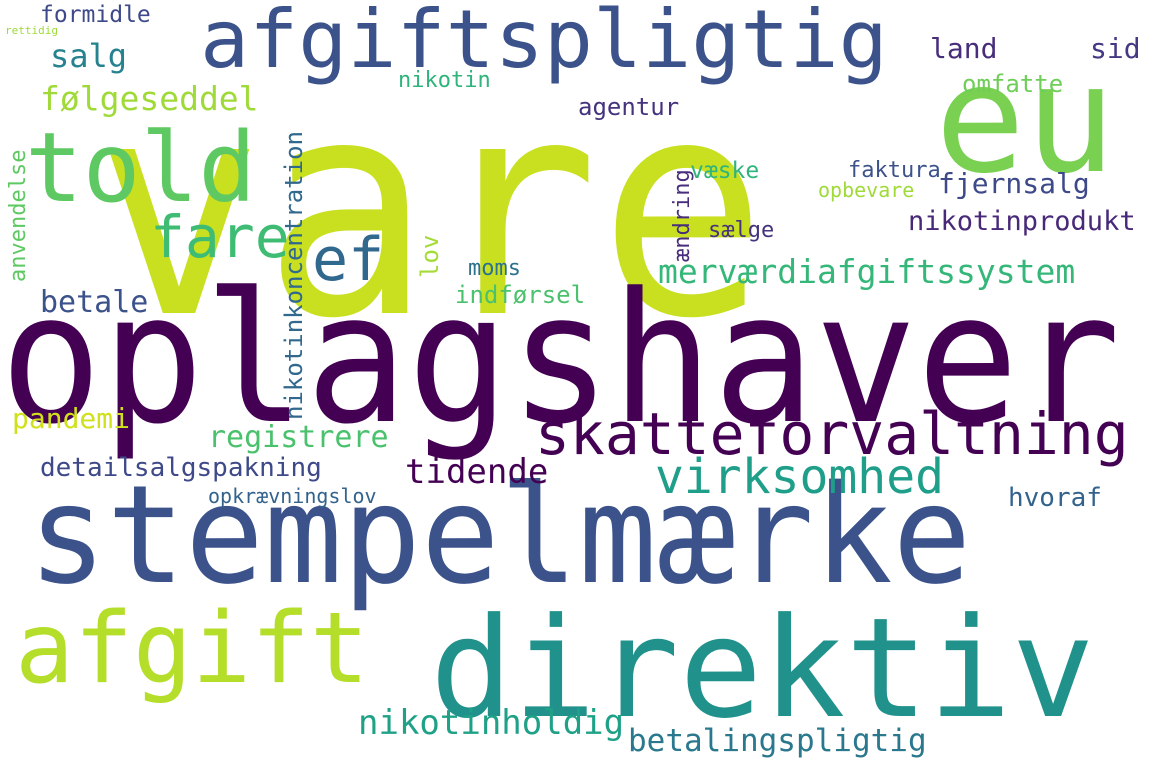 Image resolution: width=1155 pixels, height=770 pixels. I want to click on word-registrere: registrere, so click(298, 437).